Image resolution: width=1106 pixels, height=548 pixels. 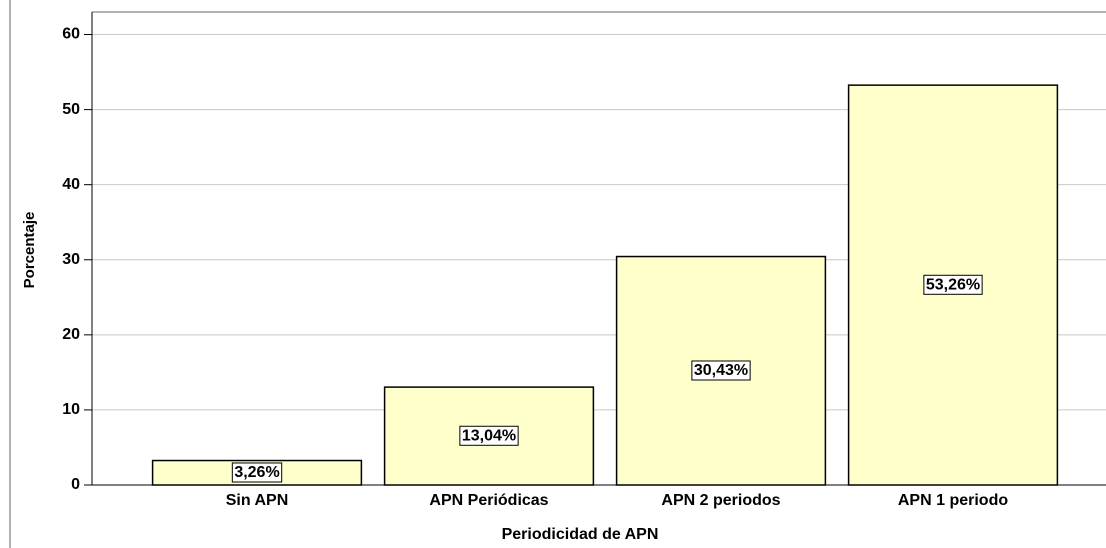 What do you see at coordinates (720, 500) in the screenshot?
I see `x-tick-label: APN 2 periodos` at bounding box center [720, 500].